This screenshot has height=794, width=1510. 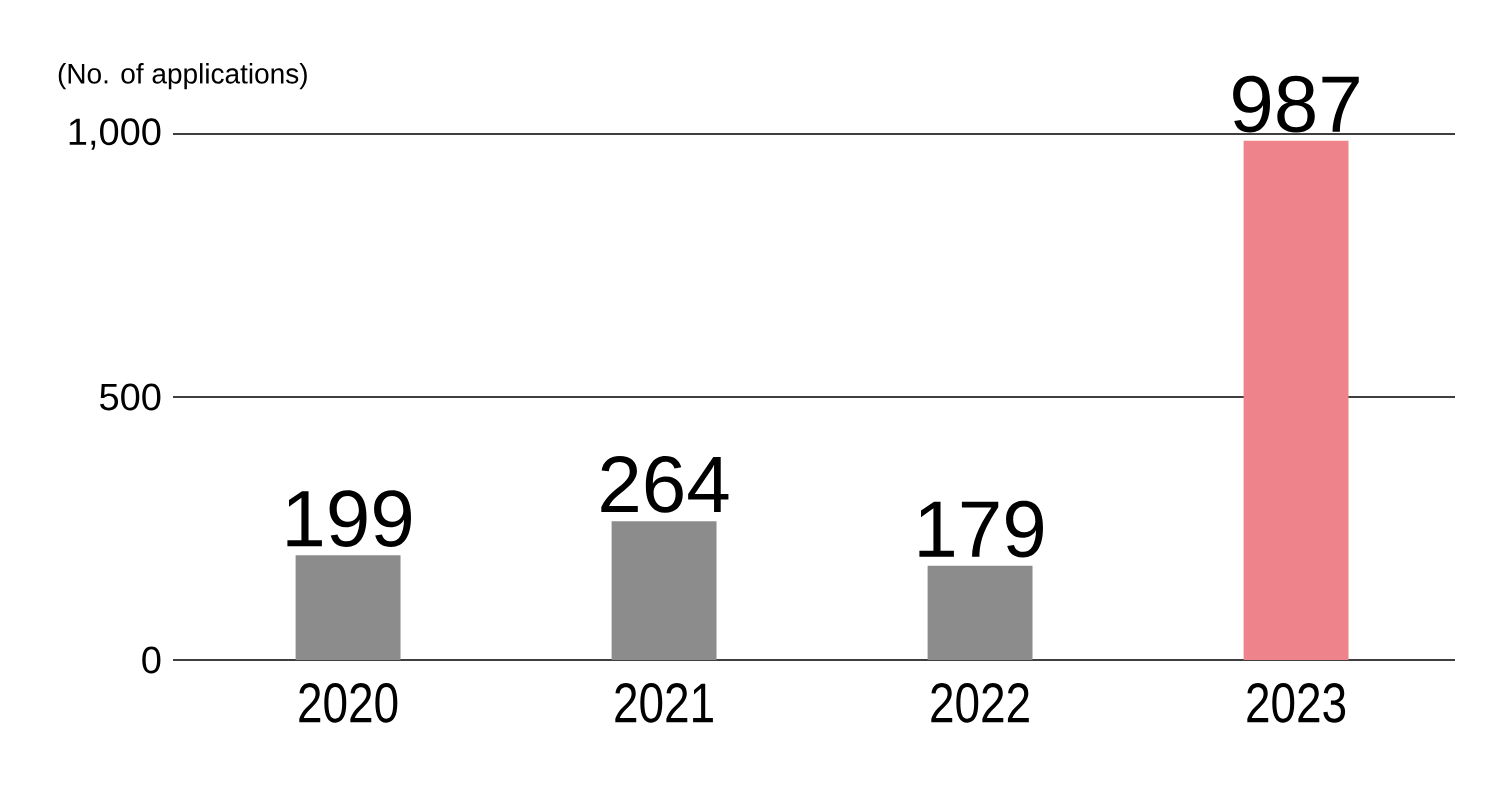 What do you see at coordinates (349, 518) in the screenshot?
I see `data-label: 199` at bounding box center [349, 518].